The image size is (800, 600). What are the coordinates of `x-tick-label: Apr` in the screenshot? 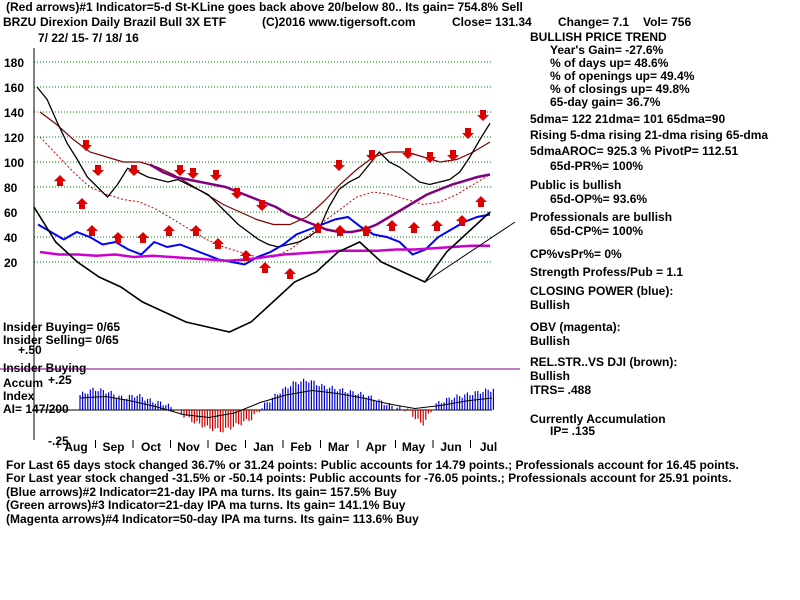 It's located at (376, 447).